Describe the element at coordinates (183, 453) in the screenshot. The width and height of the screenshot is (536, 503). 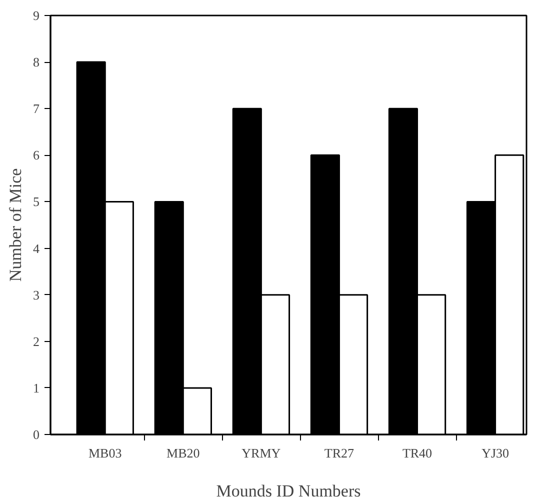
I see `x-tick-label: MB20` at that location.